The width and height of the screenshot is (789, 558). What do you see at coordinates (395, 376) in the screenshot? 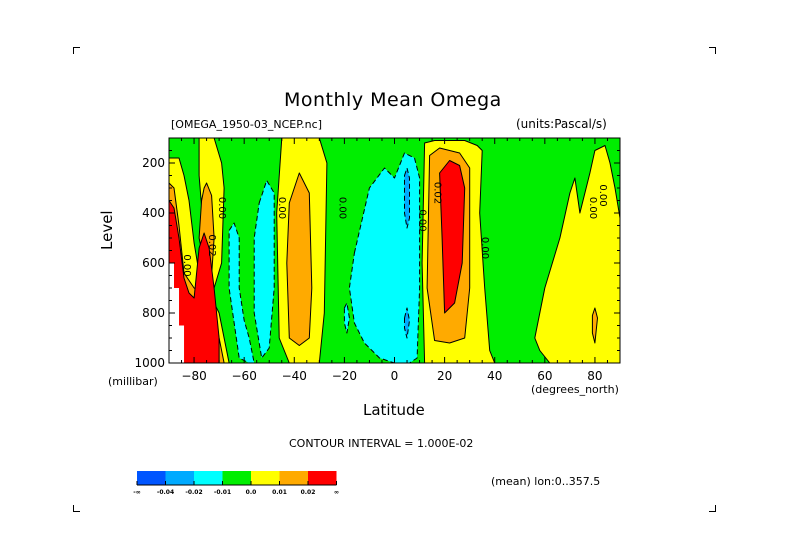
I see `x-tick-label: 0` at bounding box center [395, 376].